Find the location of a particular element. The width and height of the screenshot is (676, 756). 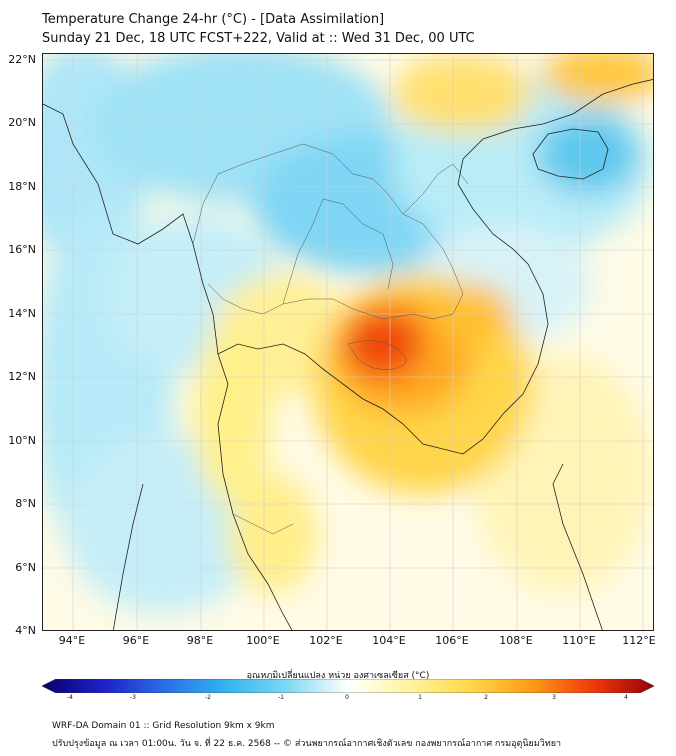

lat-label: 14°N is located at coordinates (22, 313).